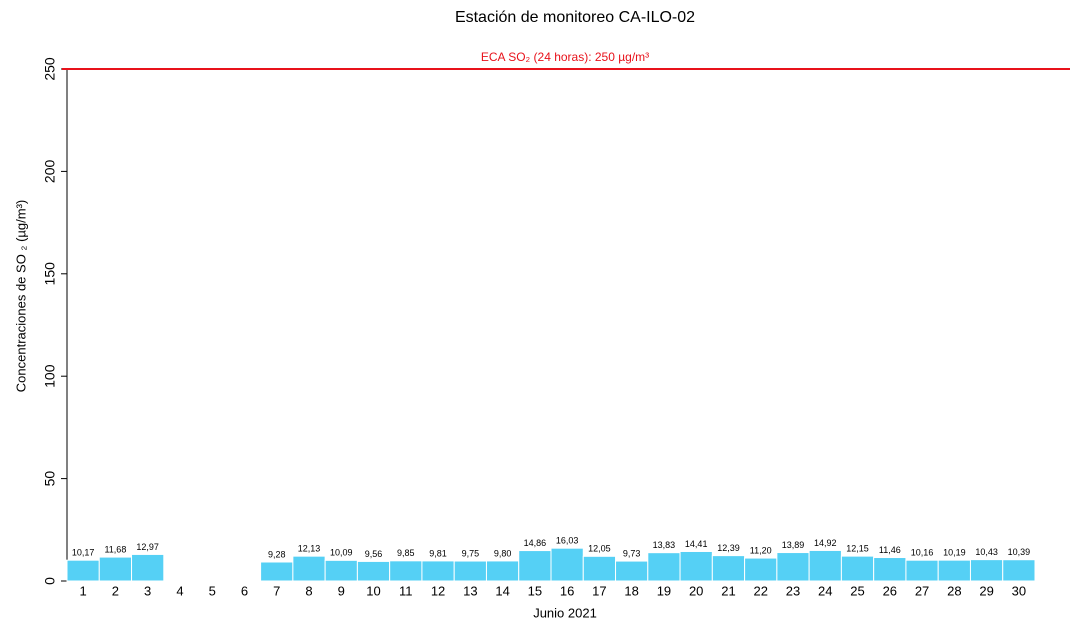  What do you see at coordinates (406, 590) in the screenshot?
I see `x-tick-label: 11` at bounding box center [406, 590].